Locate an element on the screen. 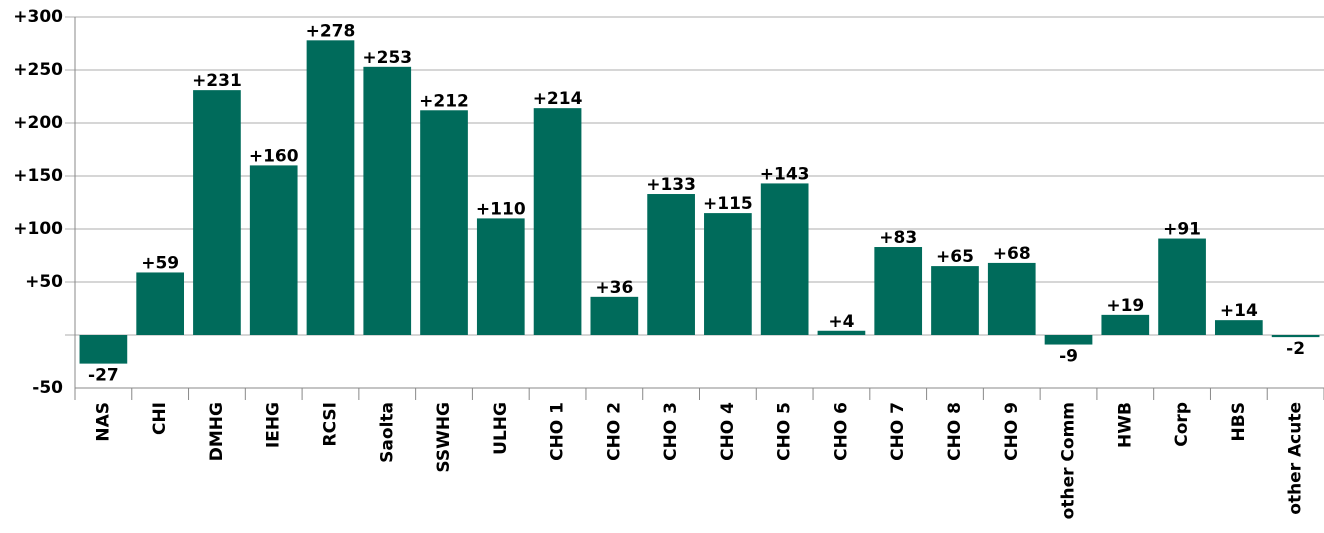 Image resolution: width=1324 pixels, height=533 pixels. y-tick-label: +250 is located at coordinates (38, 70).